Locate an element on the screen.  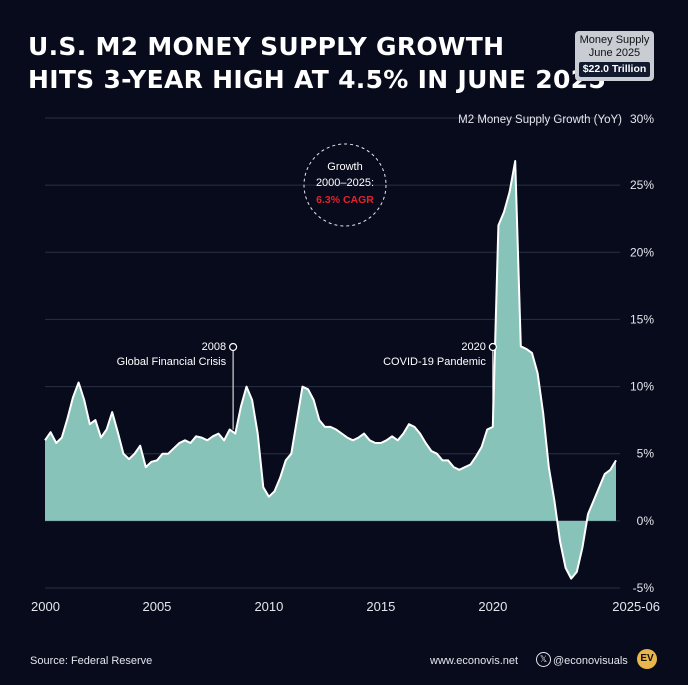
money-supply-badge: Money Supply June 2025 $22.0 Trillion is located at coordinates (614, 56).